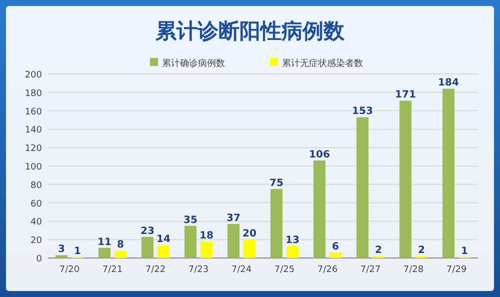  Describe the element at coordinates (155, 270) in the screenshot. I see `x-tick-label: 7/22` at that location.